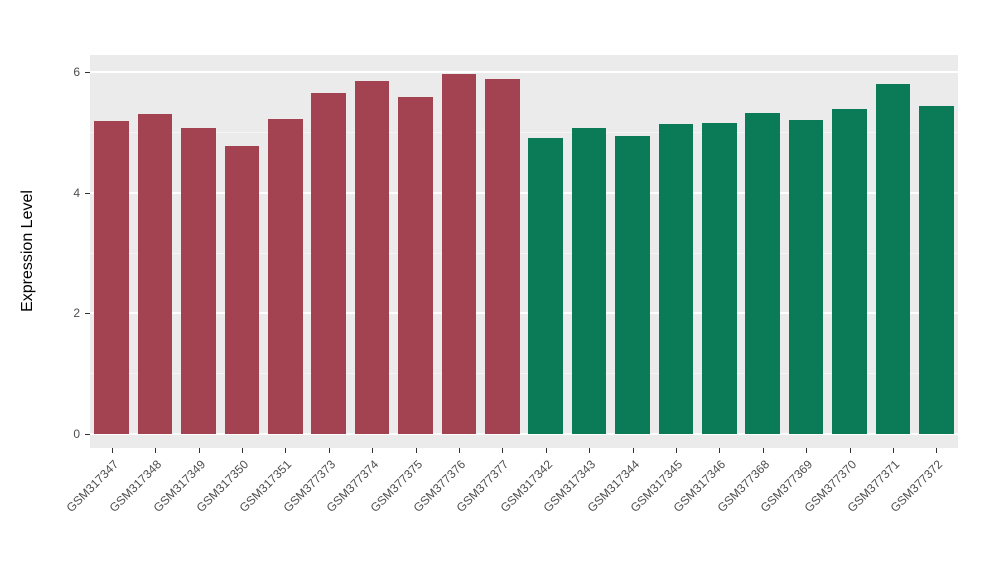  I want to click on y-tick-label: 2, so click(76, 313).